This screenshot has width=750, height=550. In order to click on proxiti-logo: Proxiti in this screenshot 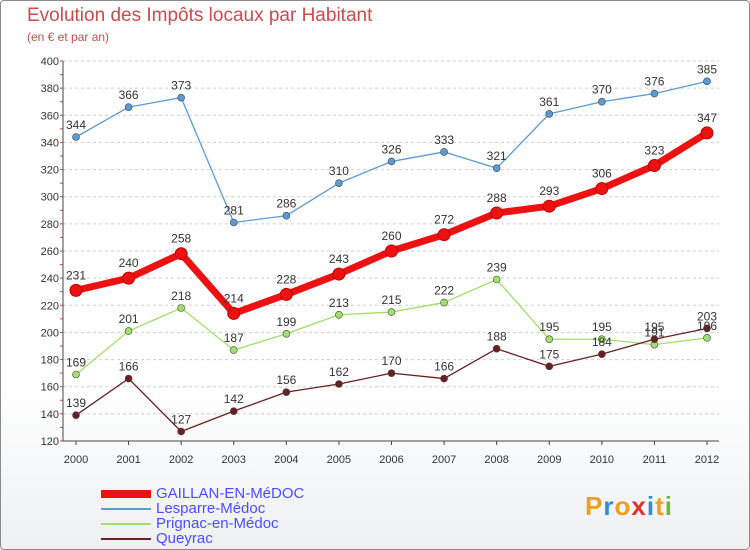, I will do `click(629, 506)`.